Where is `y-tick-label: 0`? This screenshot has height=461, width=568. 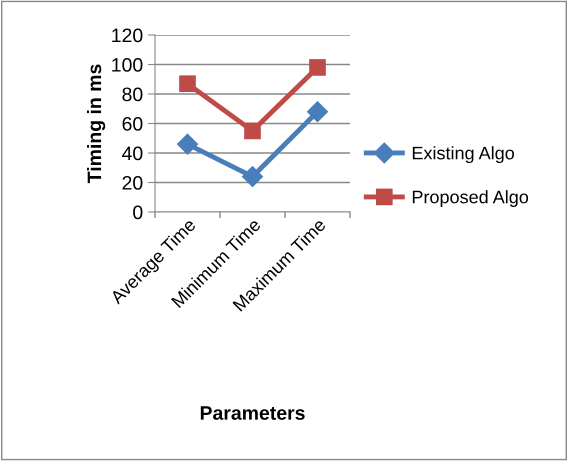 y-tick-label: 0 is located at coordinates (137, 212).